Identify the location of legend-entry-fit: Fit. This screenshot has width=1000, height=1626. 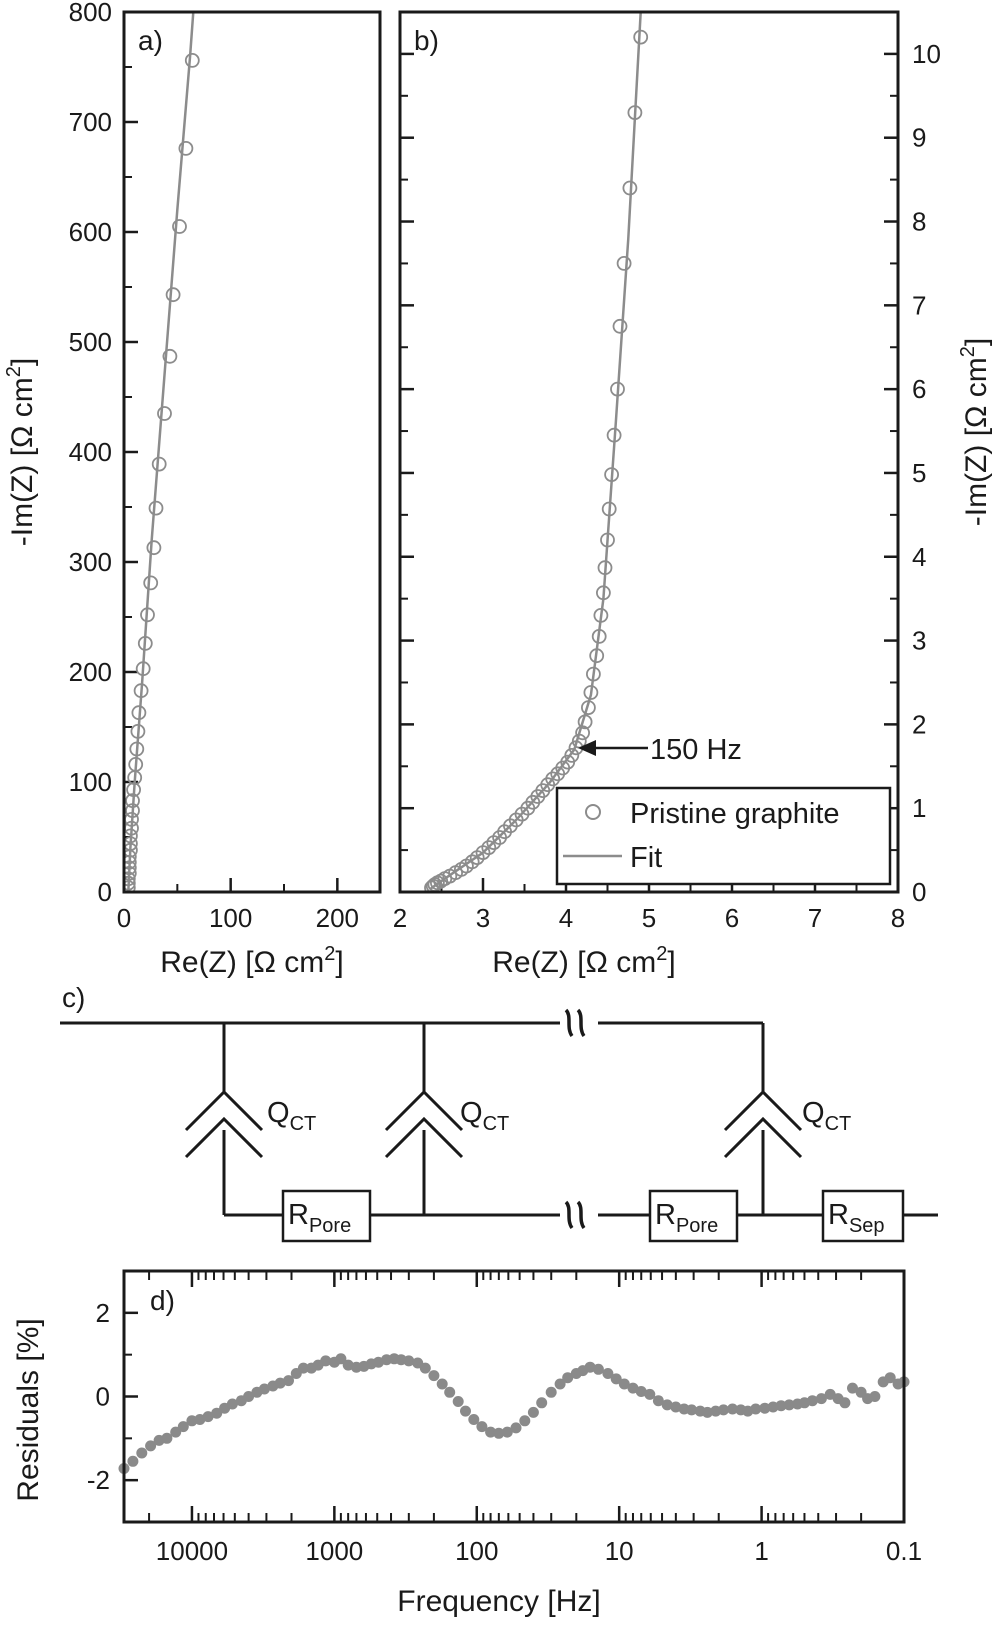
(646, 858).